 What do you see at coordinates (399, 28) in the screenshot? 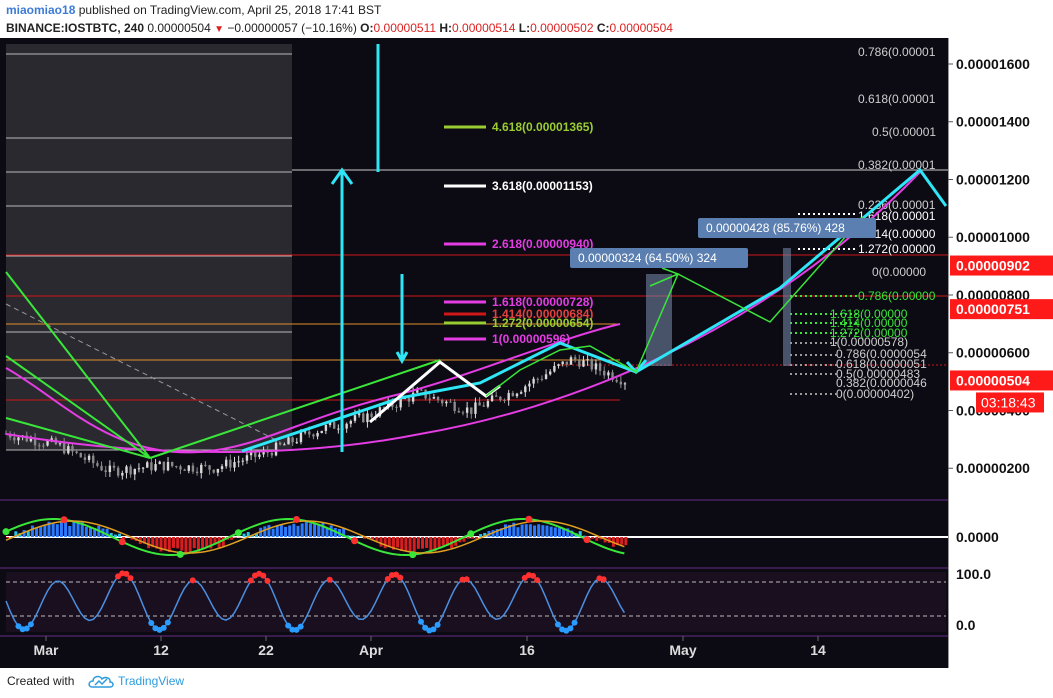
I see `ohlc-open: O:0.00000511` at bounding box center [399, 28].